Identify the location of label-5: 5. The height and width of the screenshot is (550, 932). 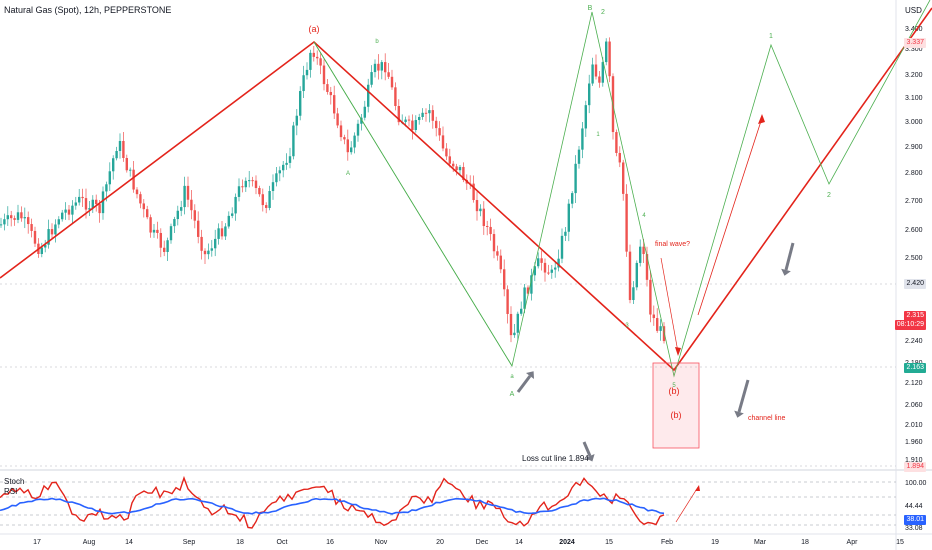
(674, 386).